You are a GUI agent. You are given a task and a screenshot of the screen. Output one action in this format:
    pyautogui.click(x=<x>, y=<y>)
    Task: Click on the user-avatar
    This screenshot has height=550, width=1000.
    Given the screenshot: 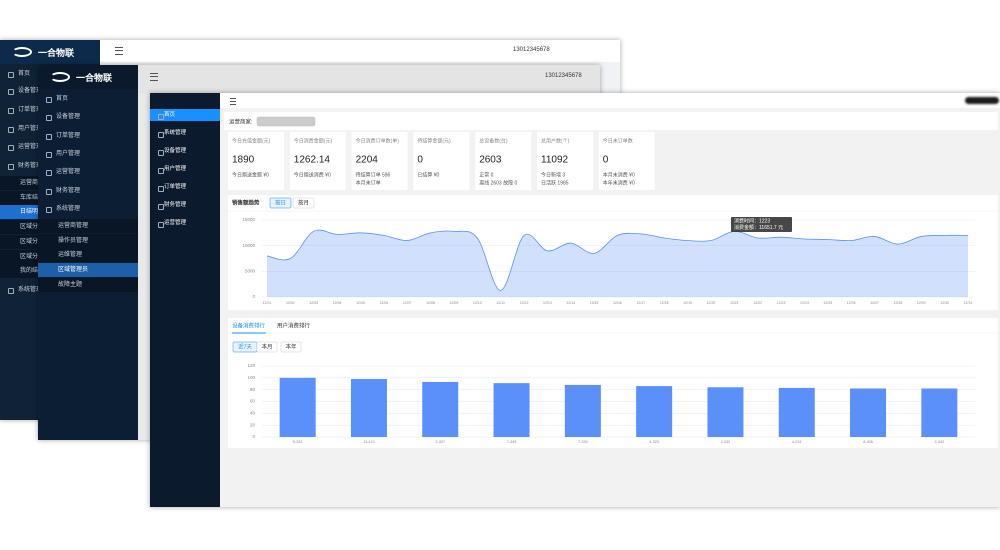 What is the action you would take?
    pyautogui.click(x=982, y=100)
    